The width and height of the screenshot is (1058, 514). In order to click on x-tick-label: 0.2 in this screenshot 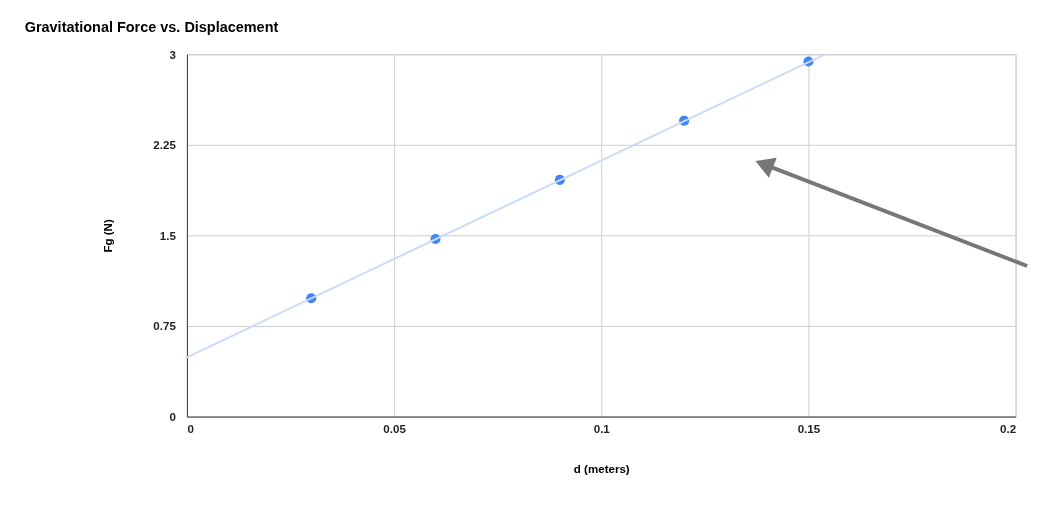, I will do `click(1008, 429)`.